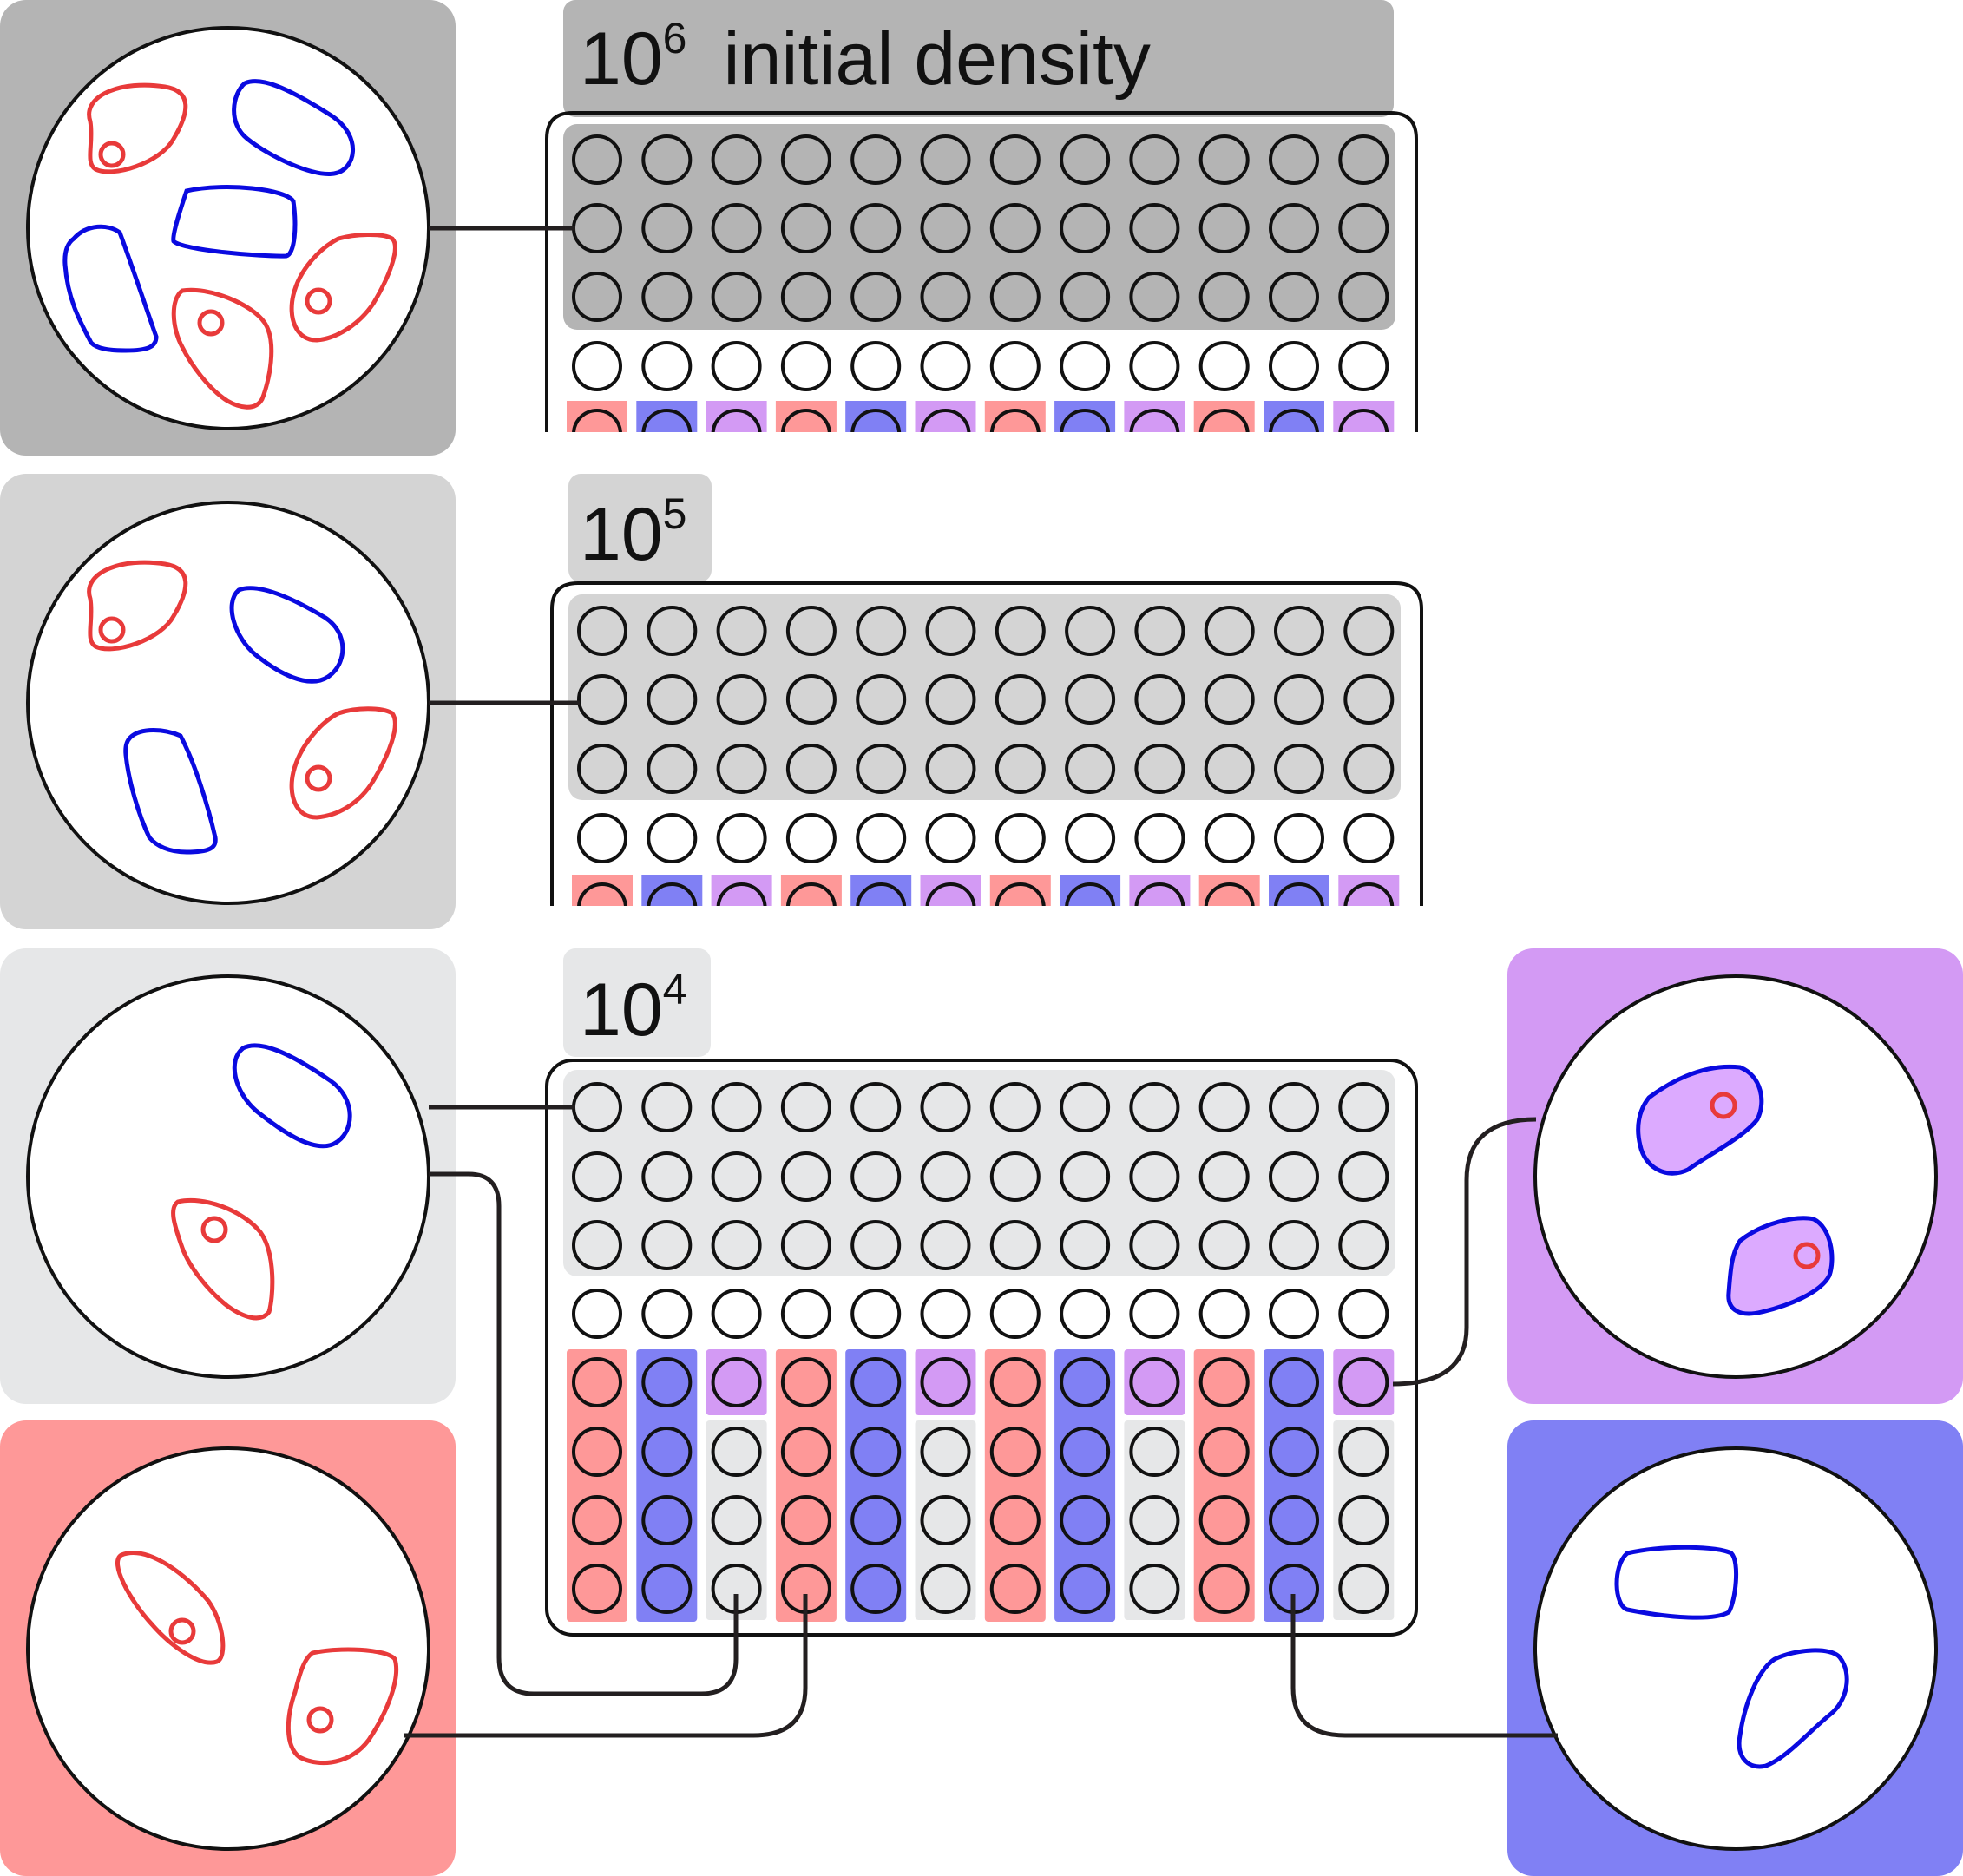  I want to click on red-cell, so click(170, 1608).